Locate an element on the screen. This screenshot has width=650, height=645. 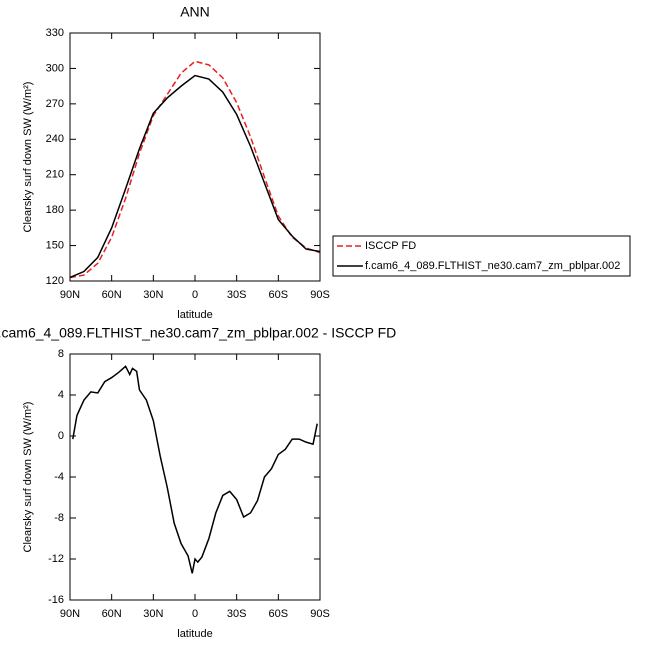
y-tick-label: 240 is located at coordinates (55, 139).